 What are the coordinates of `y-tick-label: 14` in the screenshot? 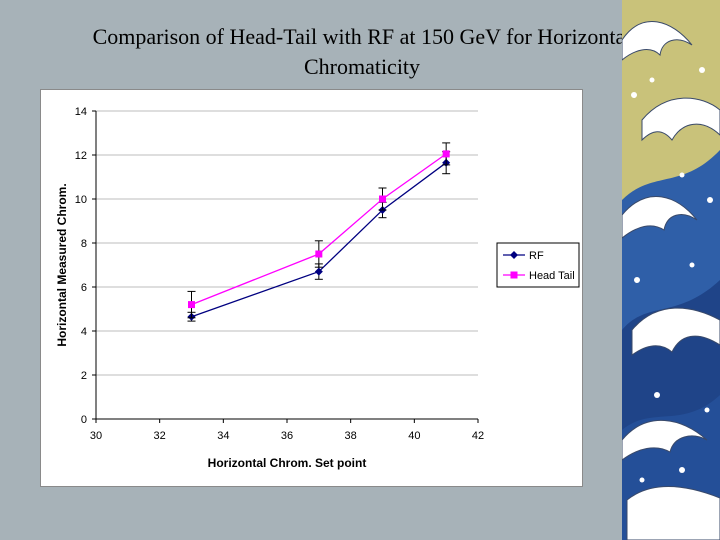 It's located at (81, 112).